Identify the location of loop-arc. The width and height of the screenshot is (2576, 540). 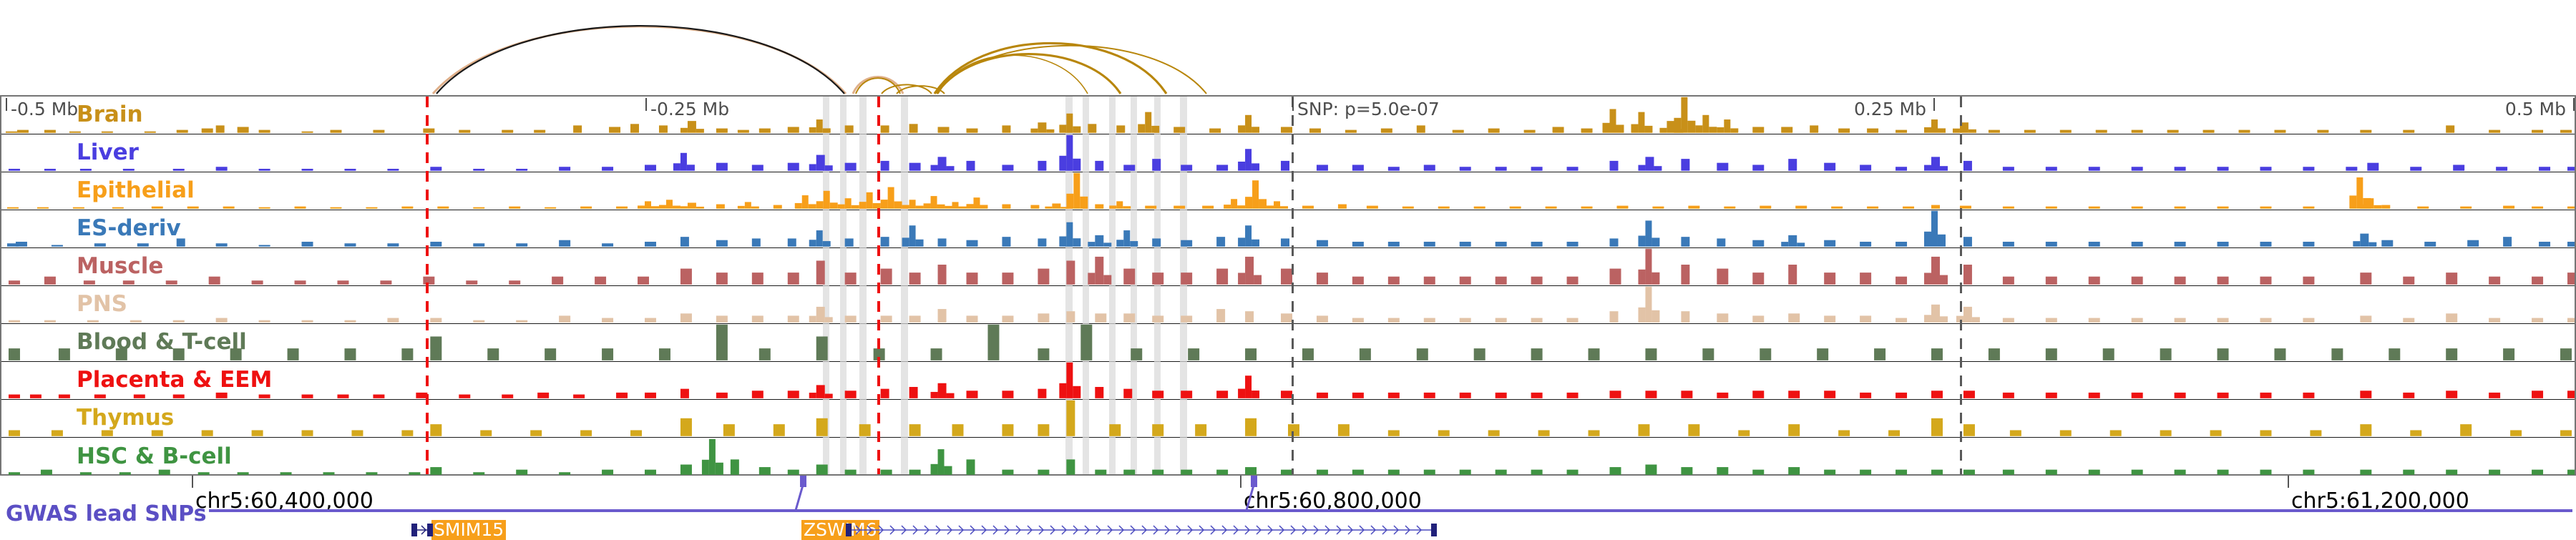
(639, 59).